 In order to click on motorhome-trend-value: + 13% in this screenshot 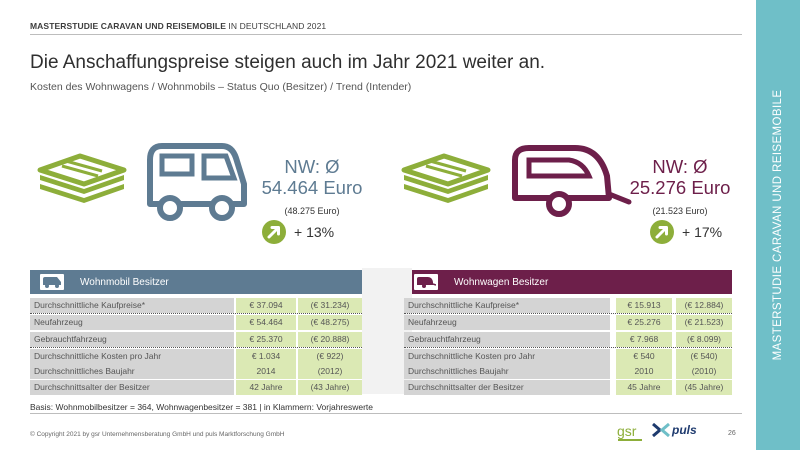, I will do `click(314, 232)`.